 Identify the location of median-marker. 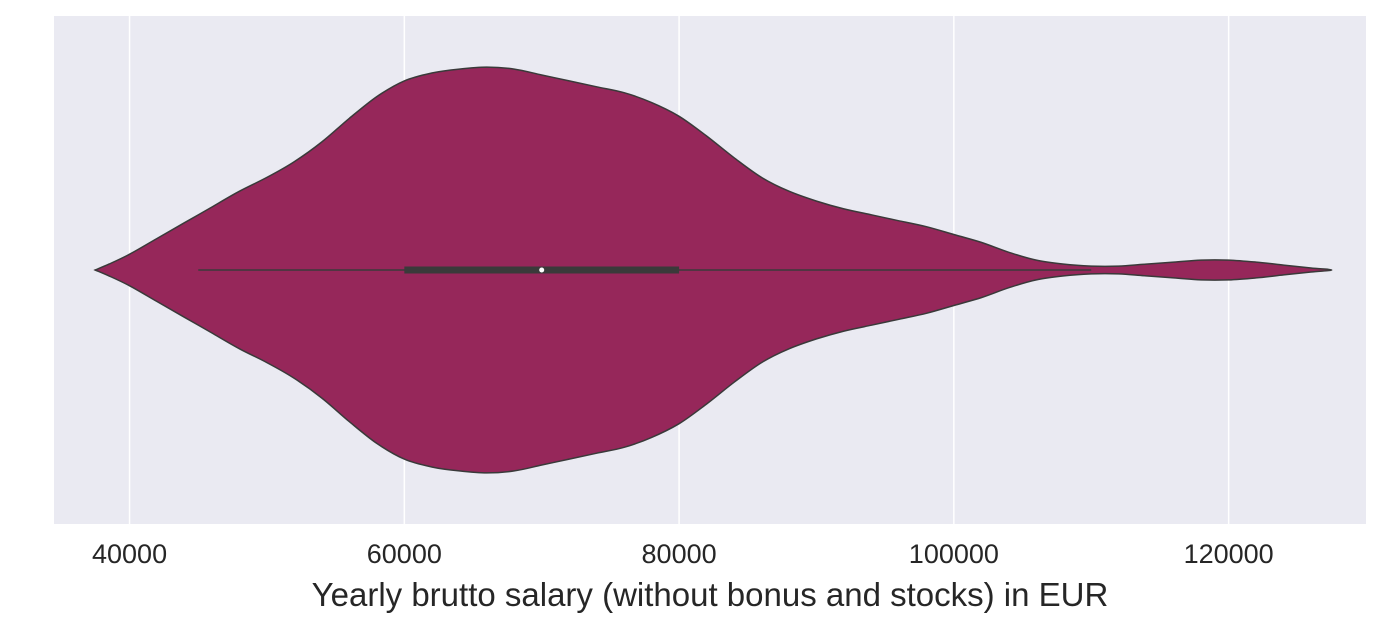
(542, 270).